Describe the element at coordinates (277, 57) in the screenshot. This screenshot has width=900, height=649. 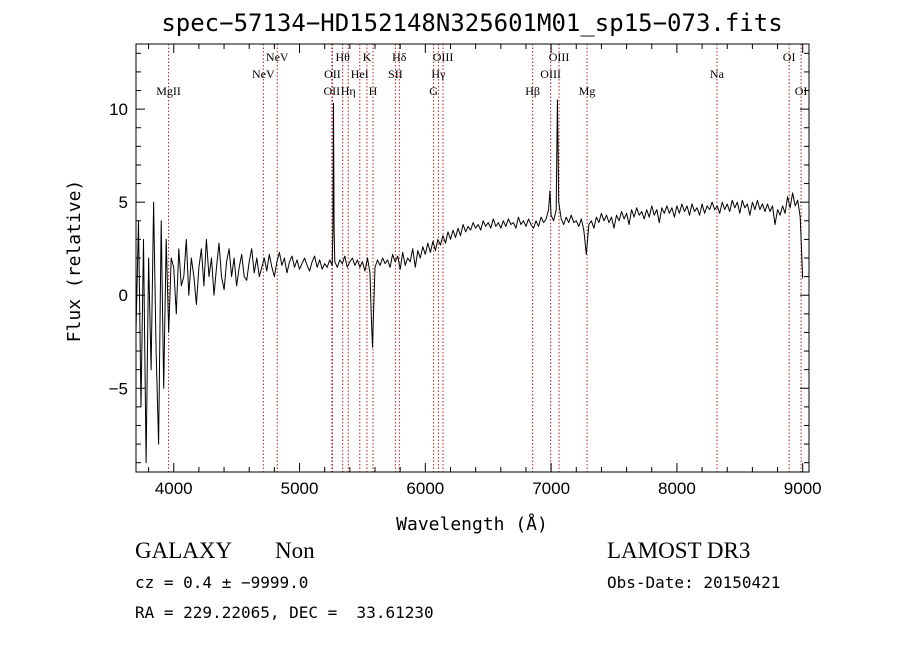
I see `line-label-2: NeV` at that location.